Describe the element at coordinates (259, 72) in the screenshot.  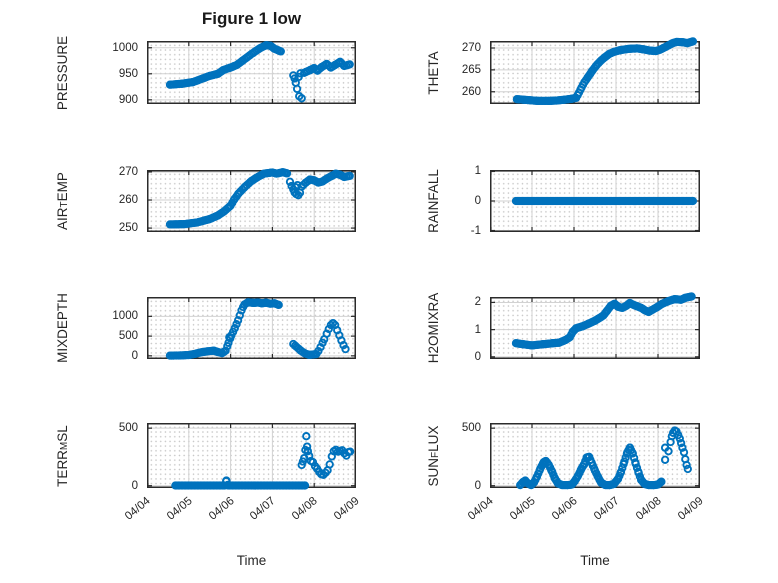
I see `series-pressure` at that location.